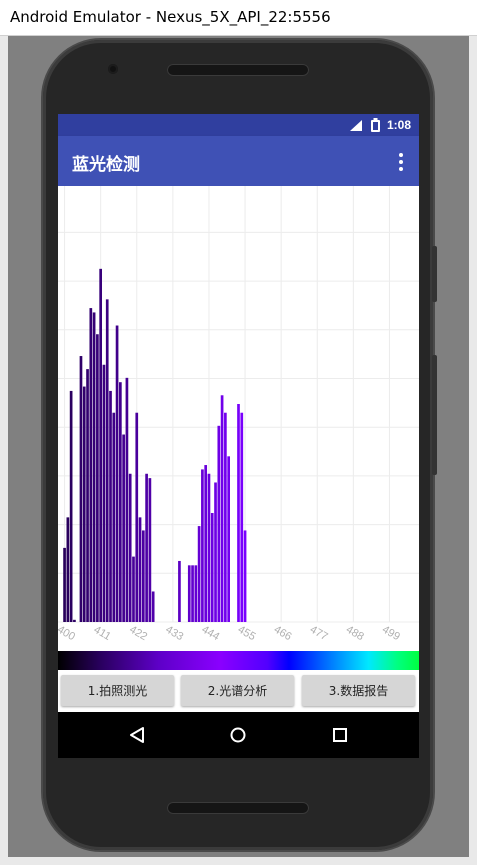  Describe the element at coordinates (238, 808) in the screenshot. I see `bottom-speaker` at that location.